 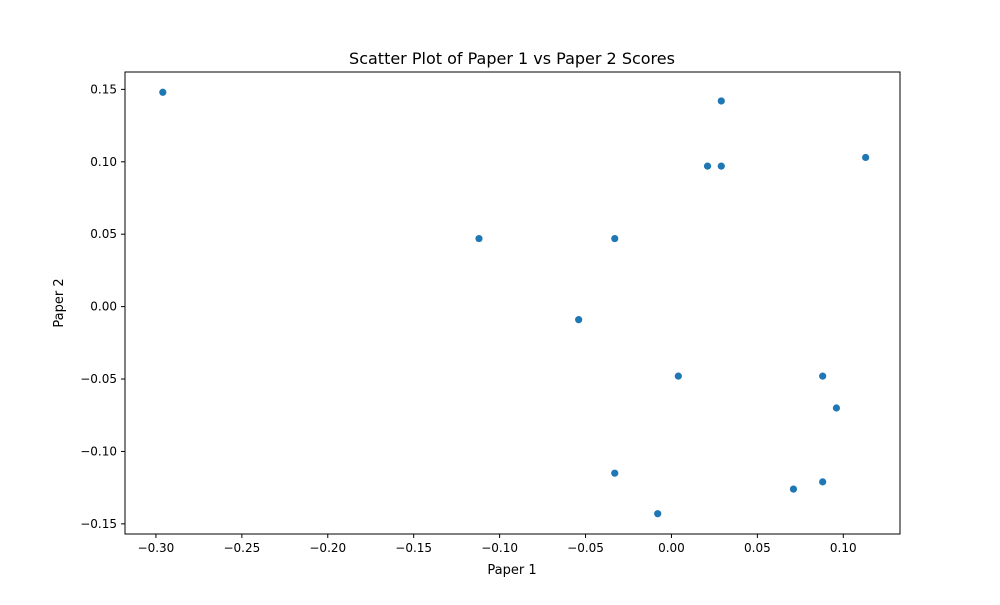 I want to click on y-tick-label: 0.15, so click(x=103, y=89).